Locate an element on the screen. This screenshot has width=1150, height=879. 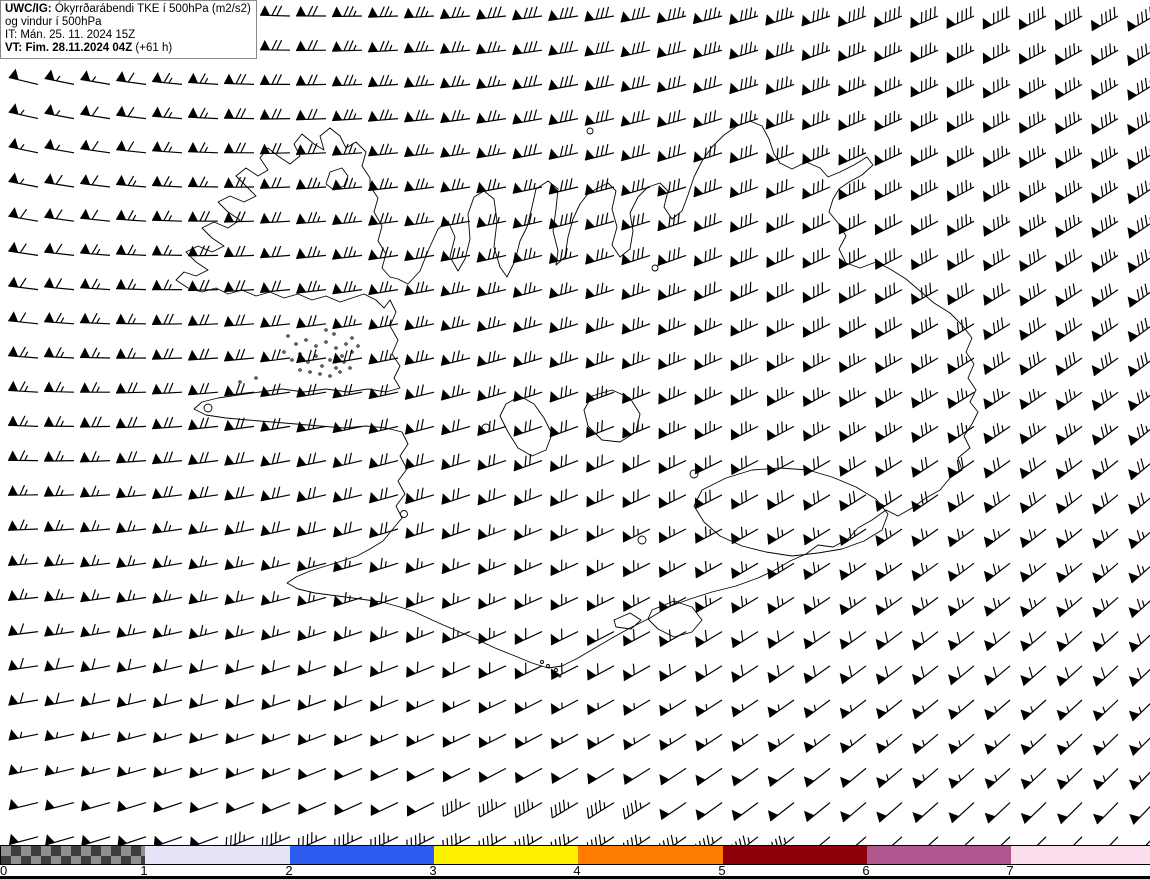
colorbar-tick-3: 3 is located at coordinates (433, 870).